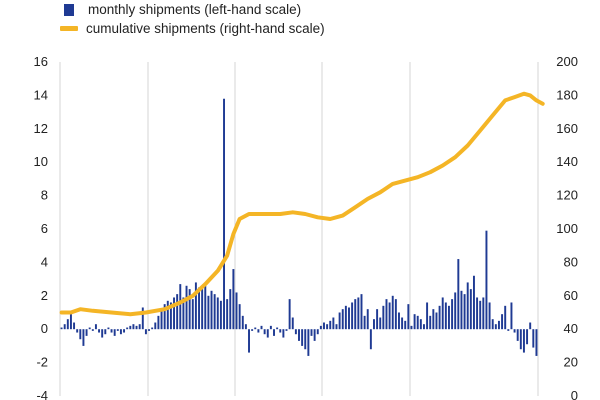 The image size is (600, 400). I want to click on right-tick-label: 200, so click(567, 61).